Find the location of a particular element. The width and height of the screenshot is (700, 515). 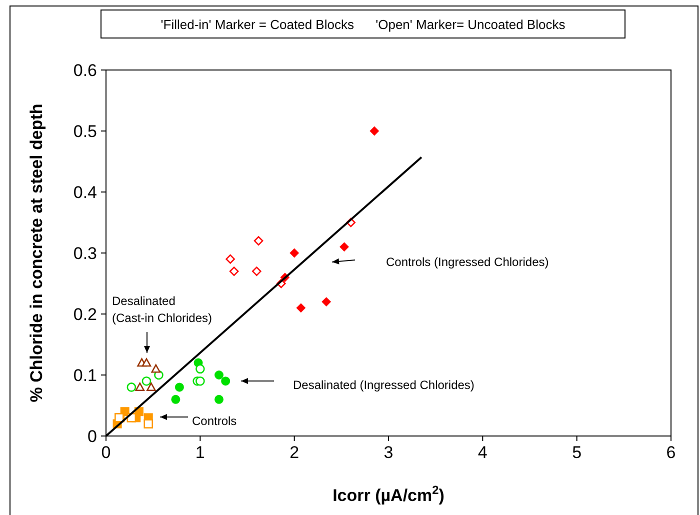

y-tick-label: 0.5 is located at coordinates (85, 131).